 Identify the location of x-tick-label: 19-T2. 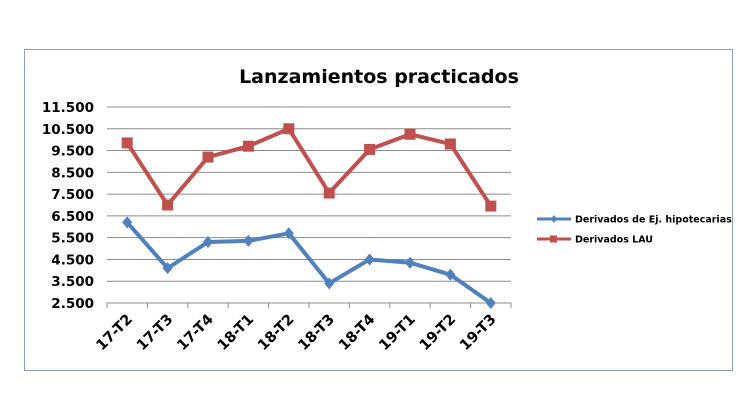
(438, 333).